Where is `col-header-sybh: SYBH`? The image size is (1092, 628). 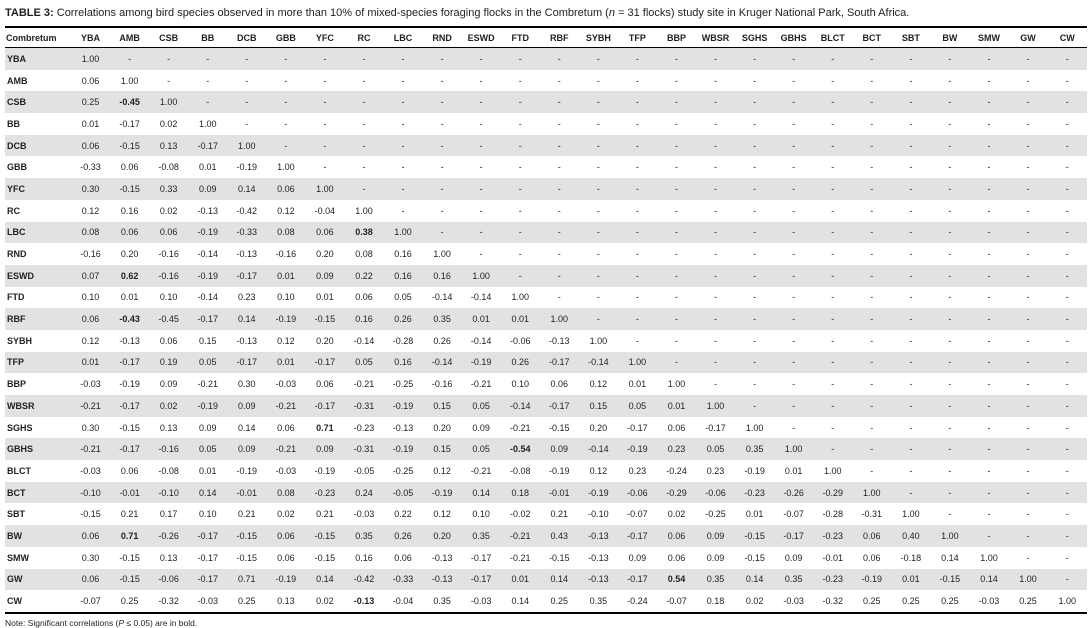 col-header-sybh: SYBH is located at coordinates (598, 37).